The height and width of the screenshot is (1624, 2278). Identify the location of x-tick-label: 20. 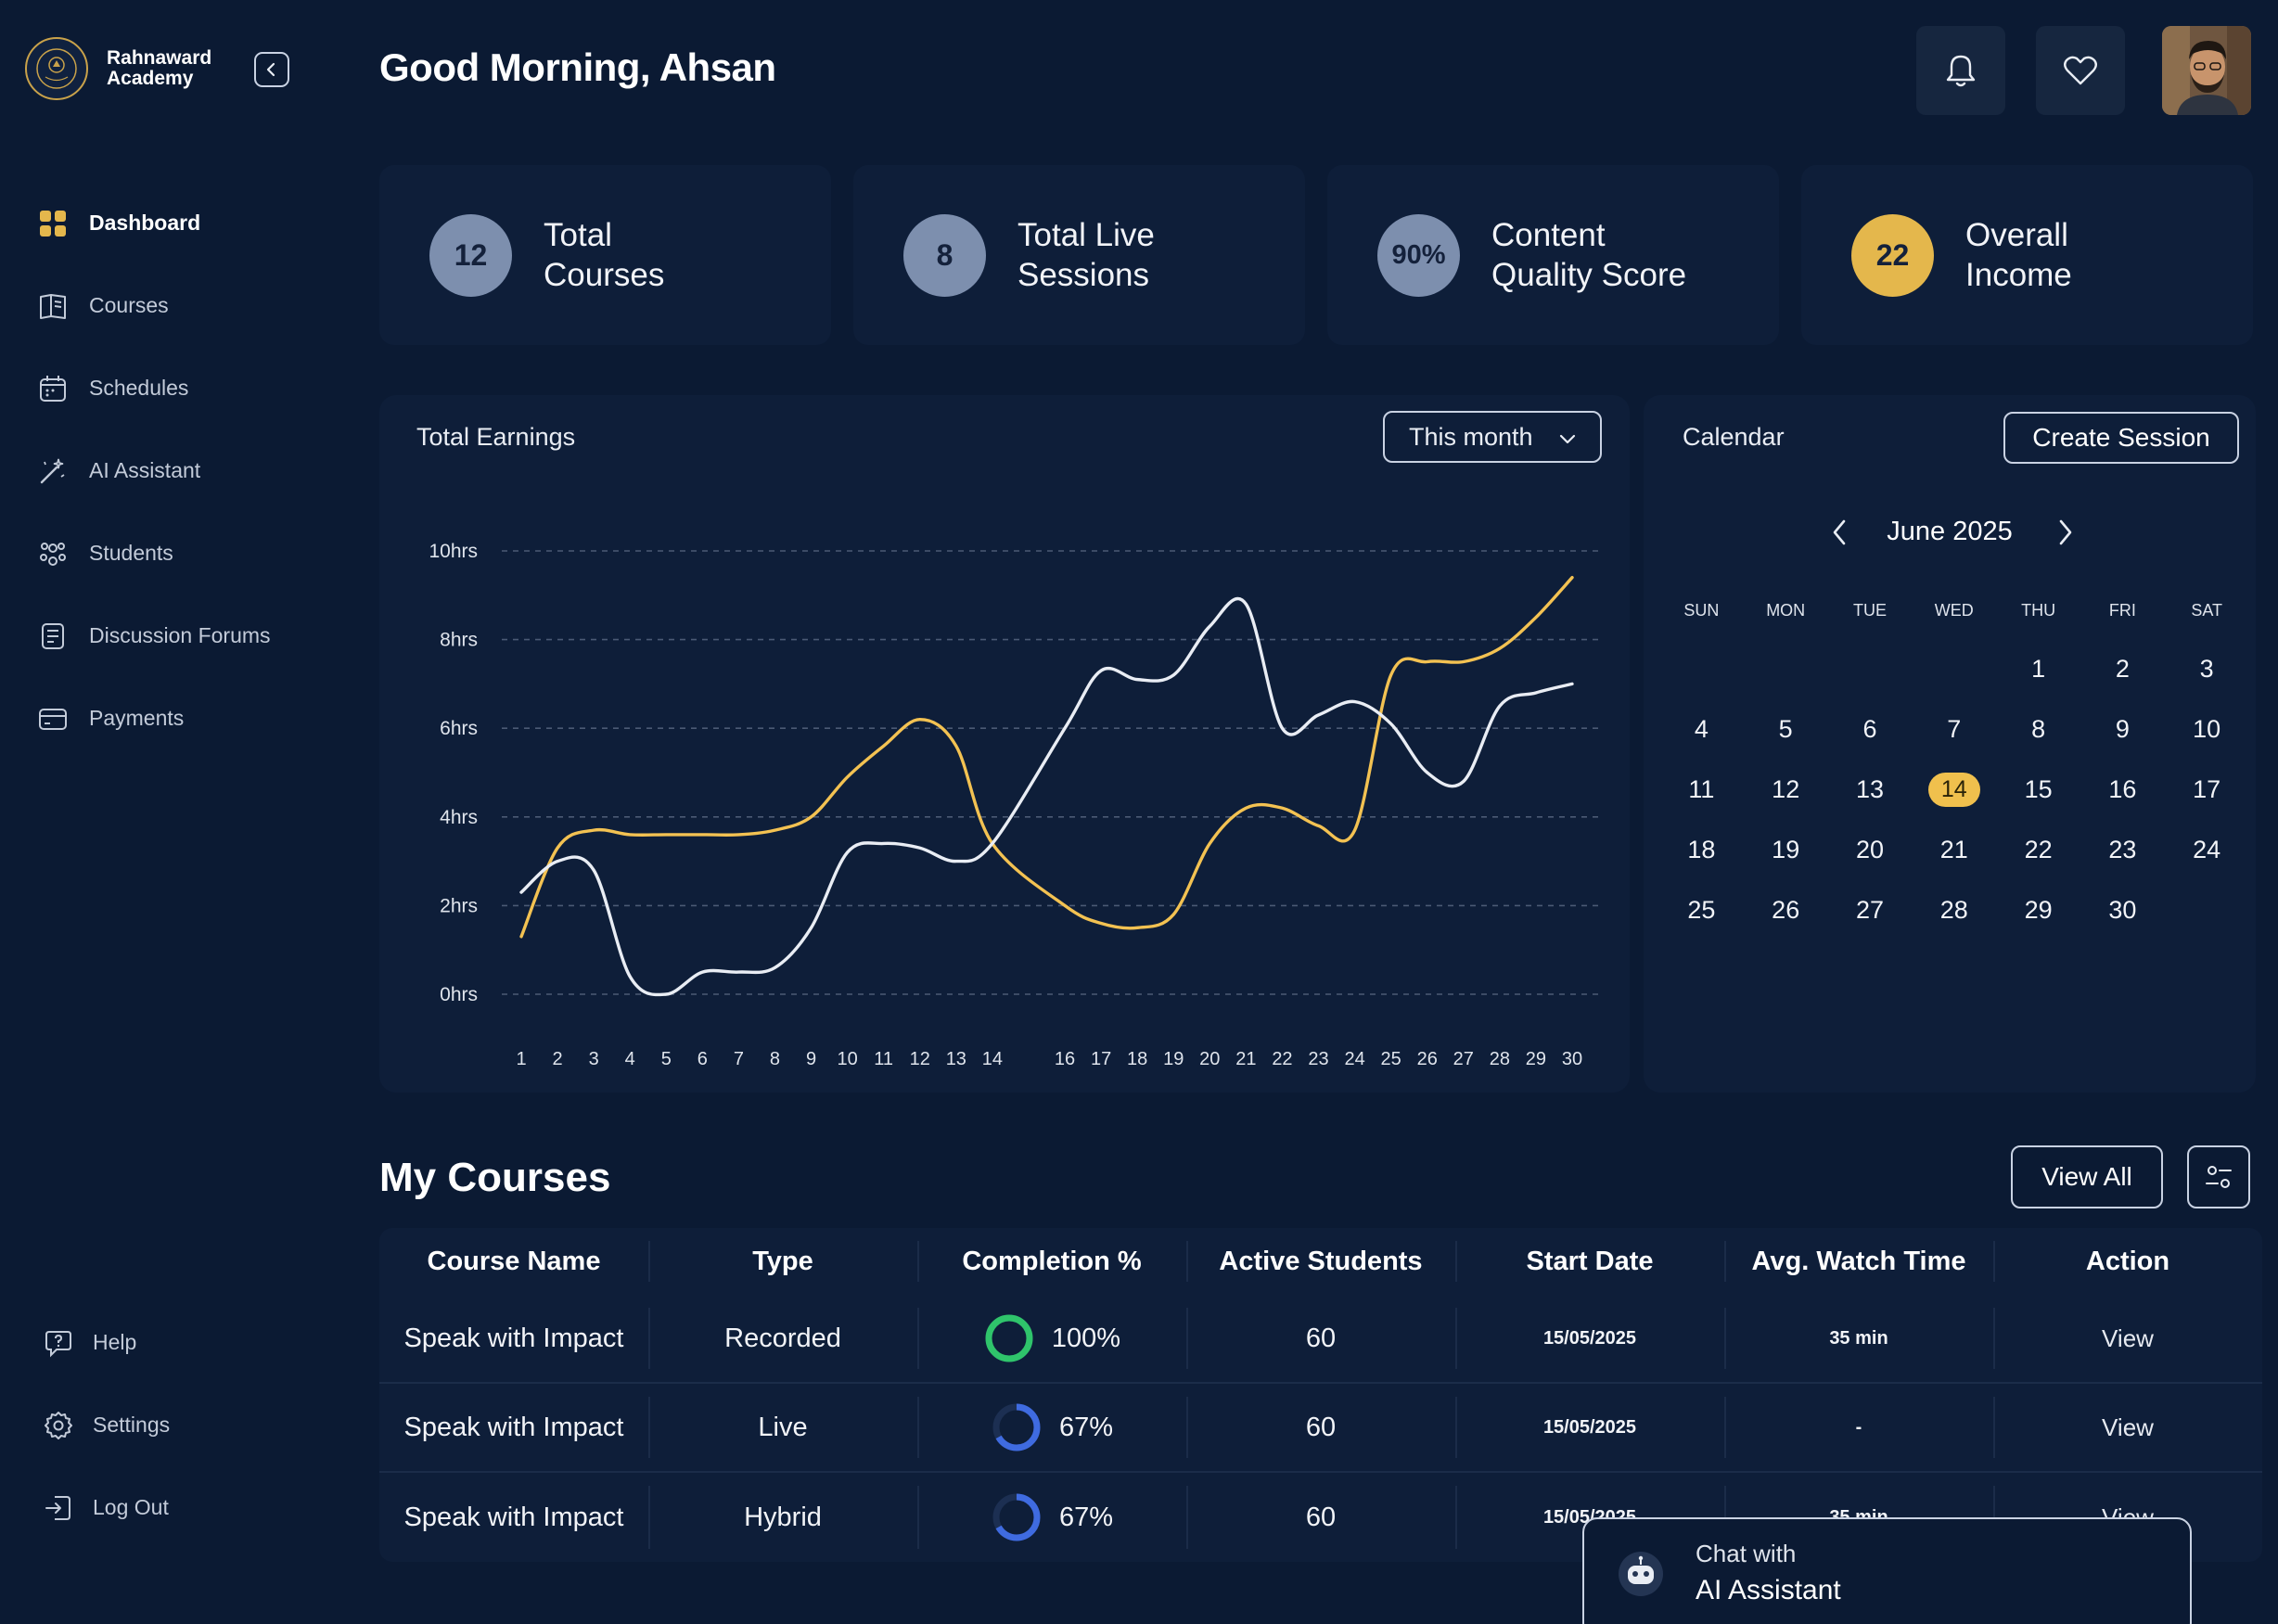
(1209, 1059).